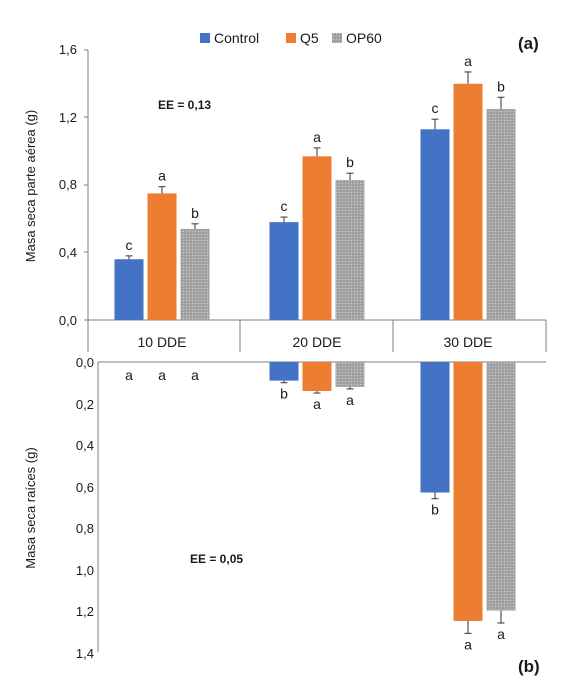  Describe the element at coordinates (529, 666) in the screenshot. I see `panel-label-b: (b)` at that location.